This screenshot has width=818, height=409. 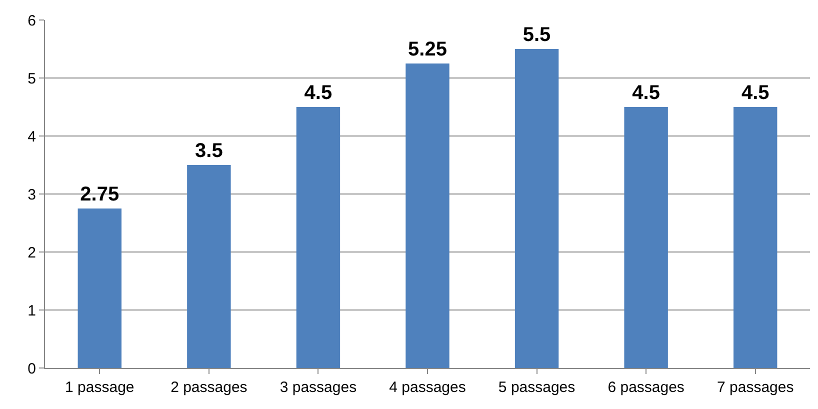 I want to click on y-tick-label: 2, so click(x=32, y=253).